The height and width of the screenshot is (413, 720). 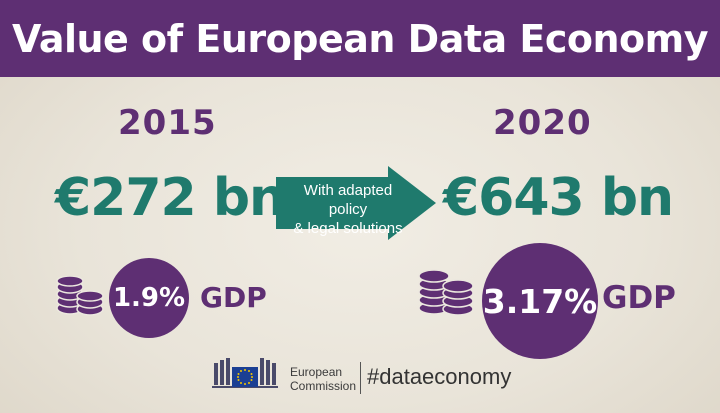 I want to click on organization-name-line1: European, so click(x=316, y=372).